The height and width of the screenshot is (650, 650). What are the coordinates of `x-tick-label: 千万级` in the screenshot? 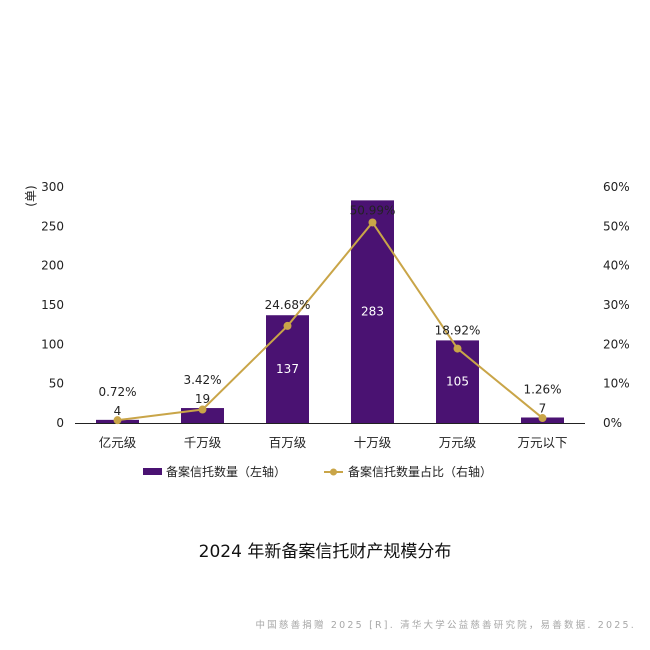 It's located at (203, 442).